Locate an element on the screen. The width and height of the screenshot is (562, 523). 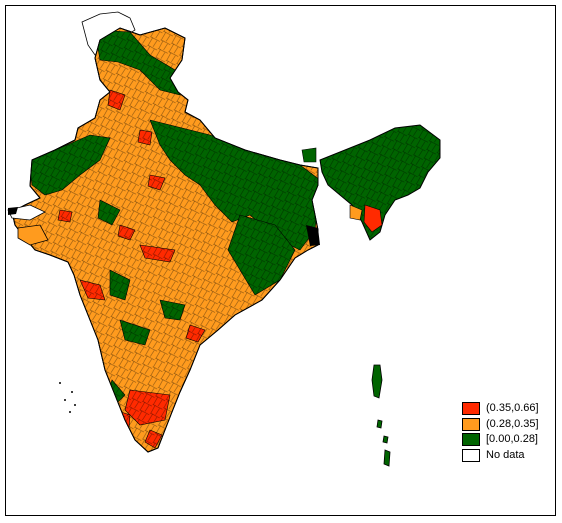
region-west-dark is located at coordinates (13, 211).